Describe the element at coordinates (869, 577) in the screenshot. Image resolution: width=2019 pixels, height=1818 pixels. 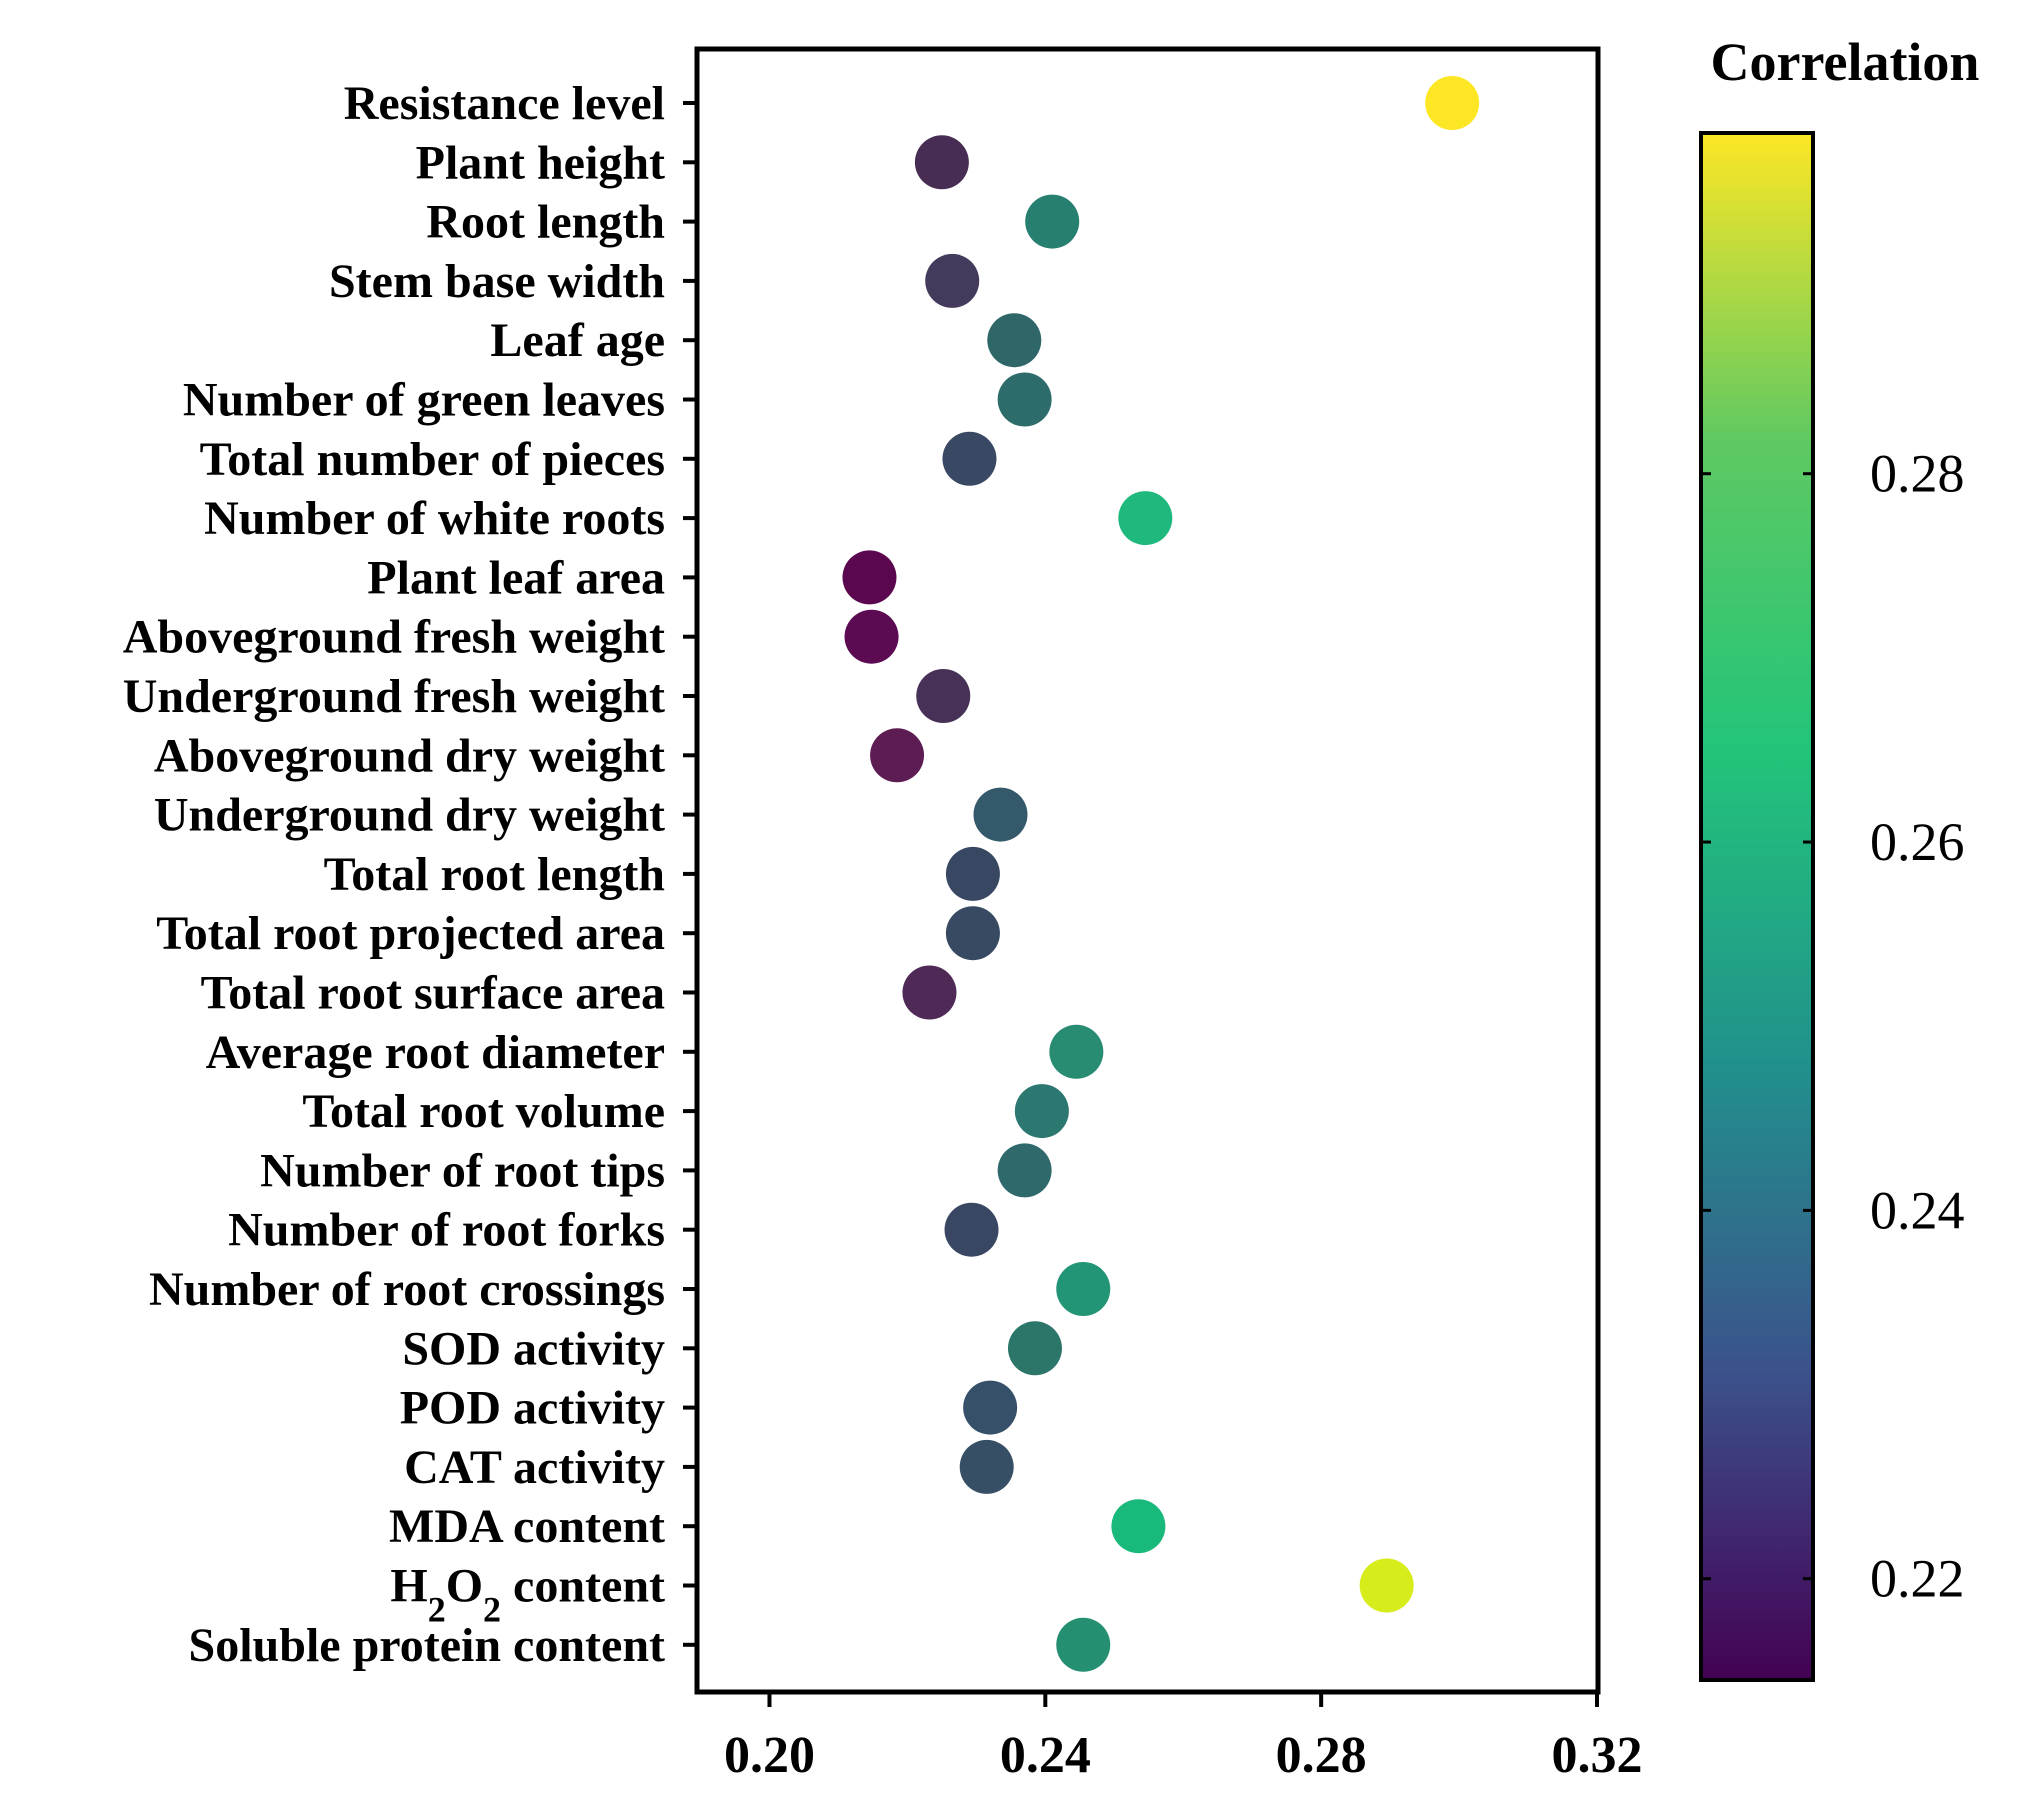
I see `data-point-plant-leaf-area` at that location.